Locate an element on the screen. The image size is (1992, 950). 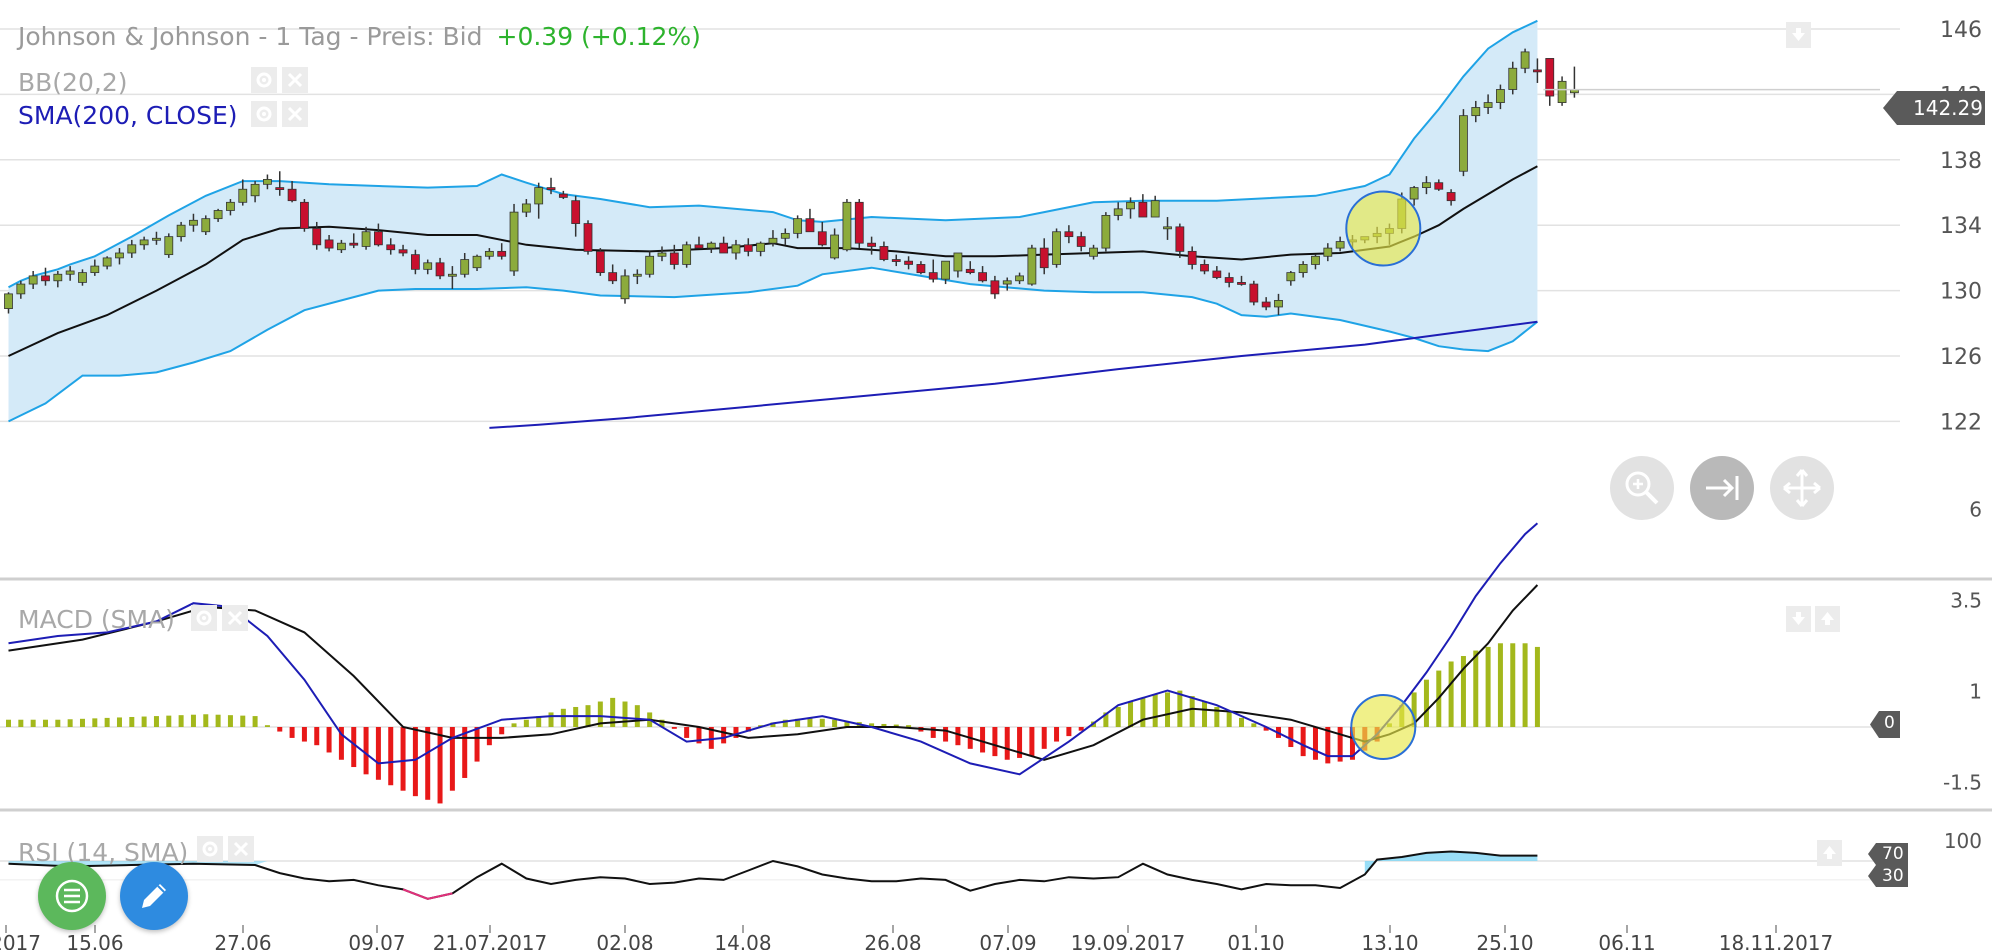
macd-settings-icon is located at coordinates (204, 618).